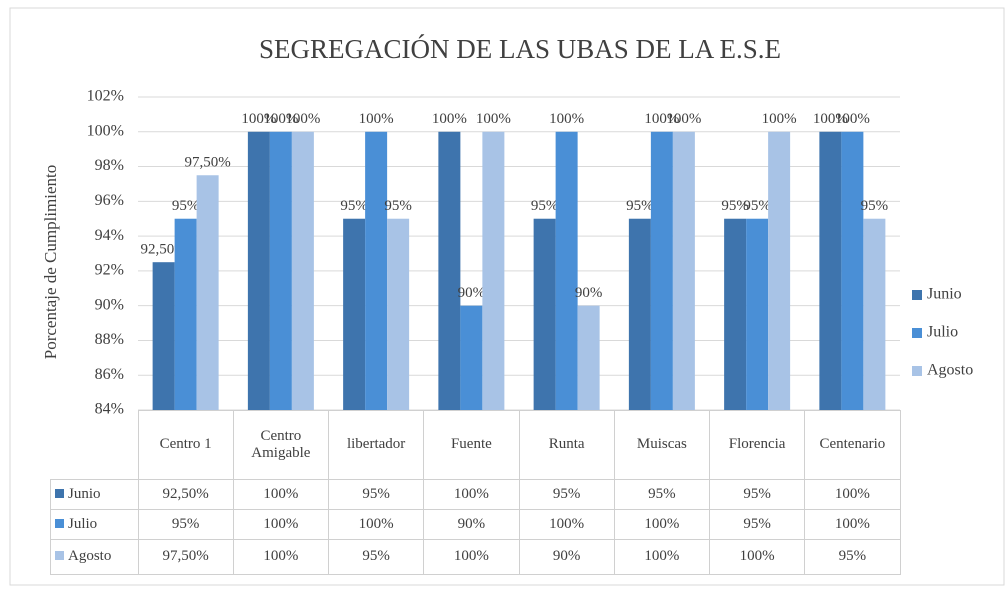 The width and height of the screenshot is (1008, 589). Describe the element at coordinates (944, 294) in the screenshot. I see `legend-label: Junio` at that location.